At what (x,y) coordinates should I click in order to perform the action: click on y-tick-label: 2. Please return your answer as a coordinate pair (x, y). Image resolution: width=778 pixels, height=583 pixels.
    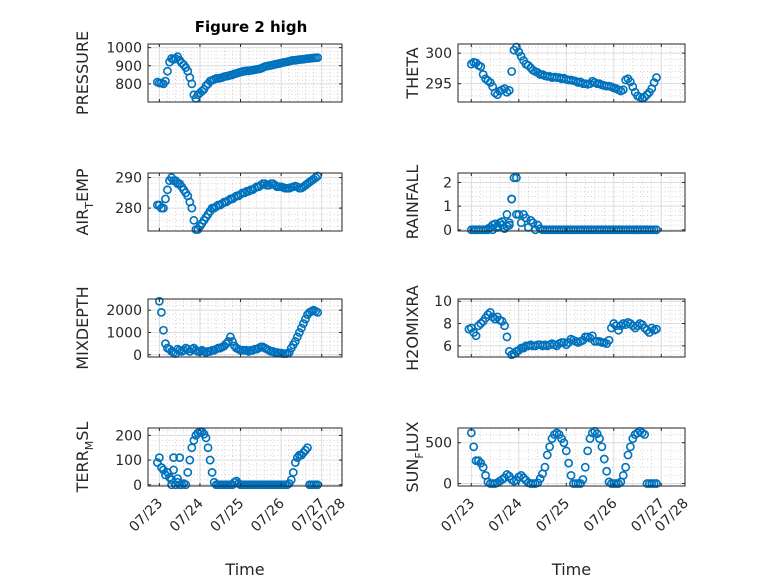
    Looking at the image, I should click on (447, 183).